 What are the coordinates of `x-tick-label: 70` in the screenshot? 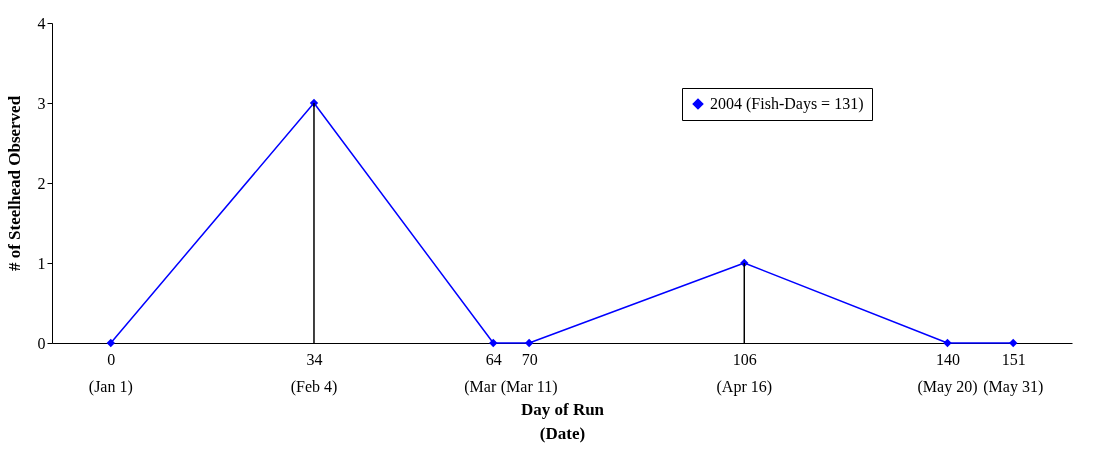 It's located at (529, 359).